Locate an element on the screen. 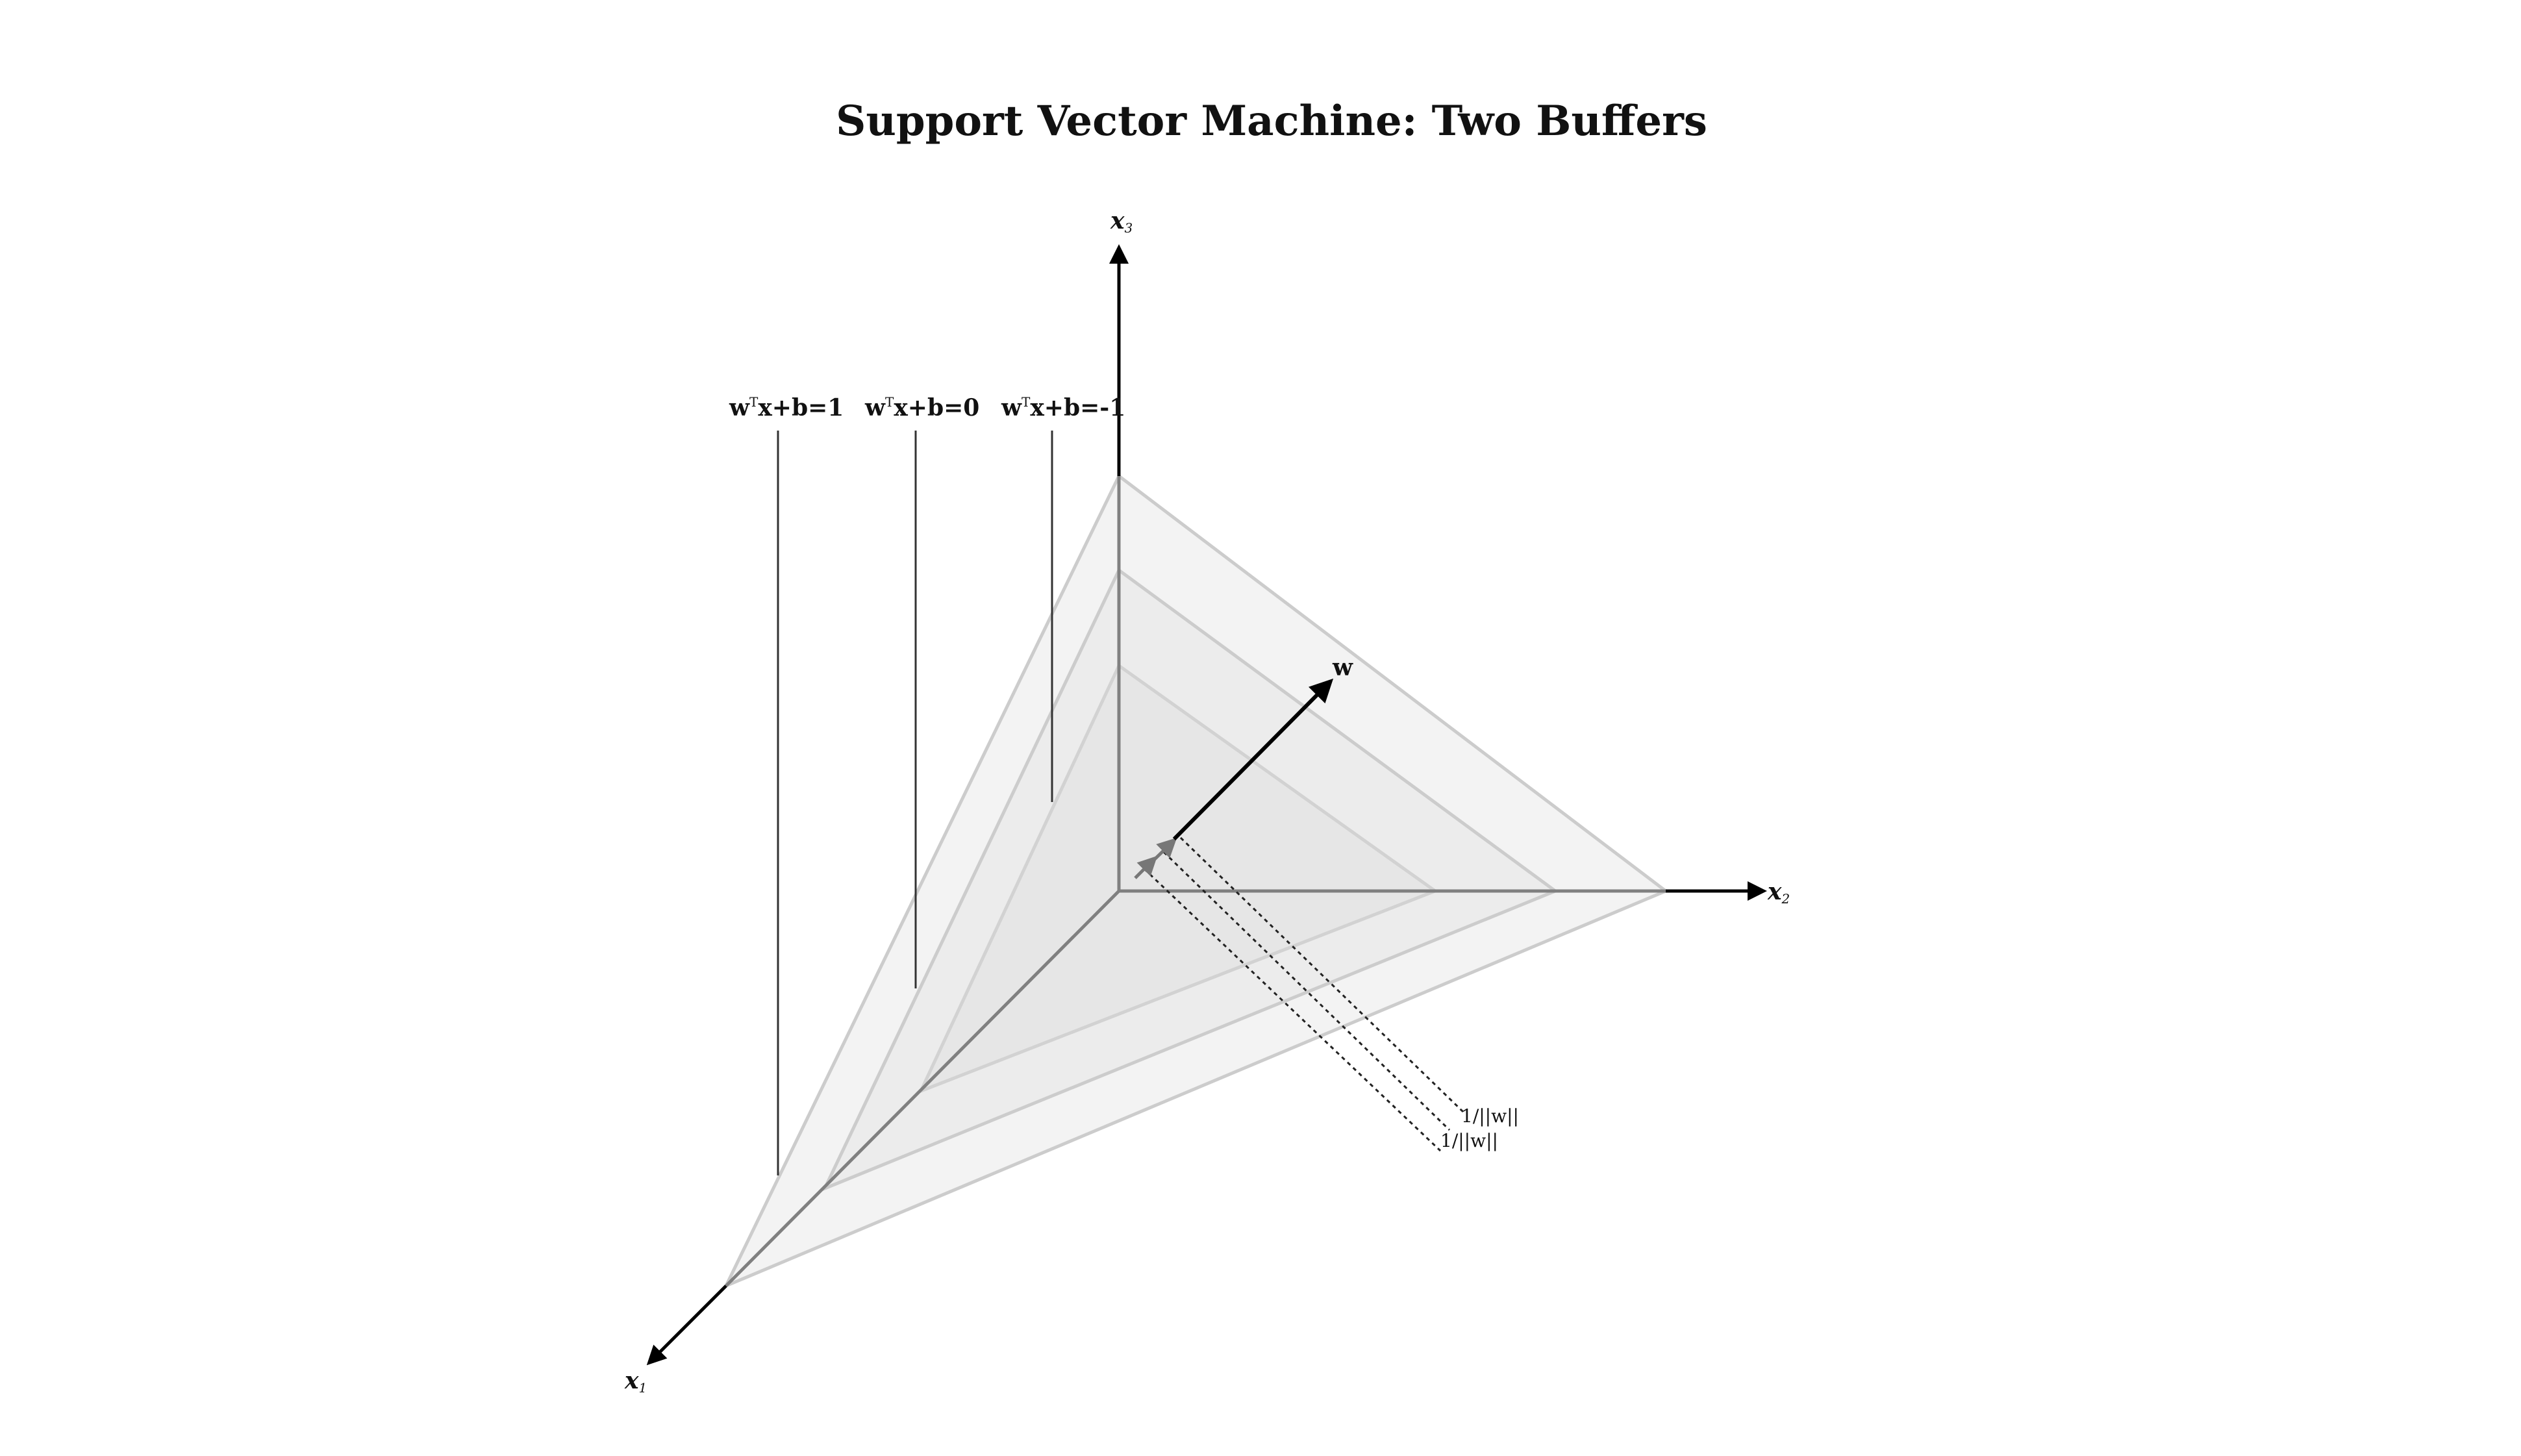  x1-axis-inner is located at coordinates (923, 1088).